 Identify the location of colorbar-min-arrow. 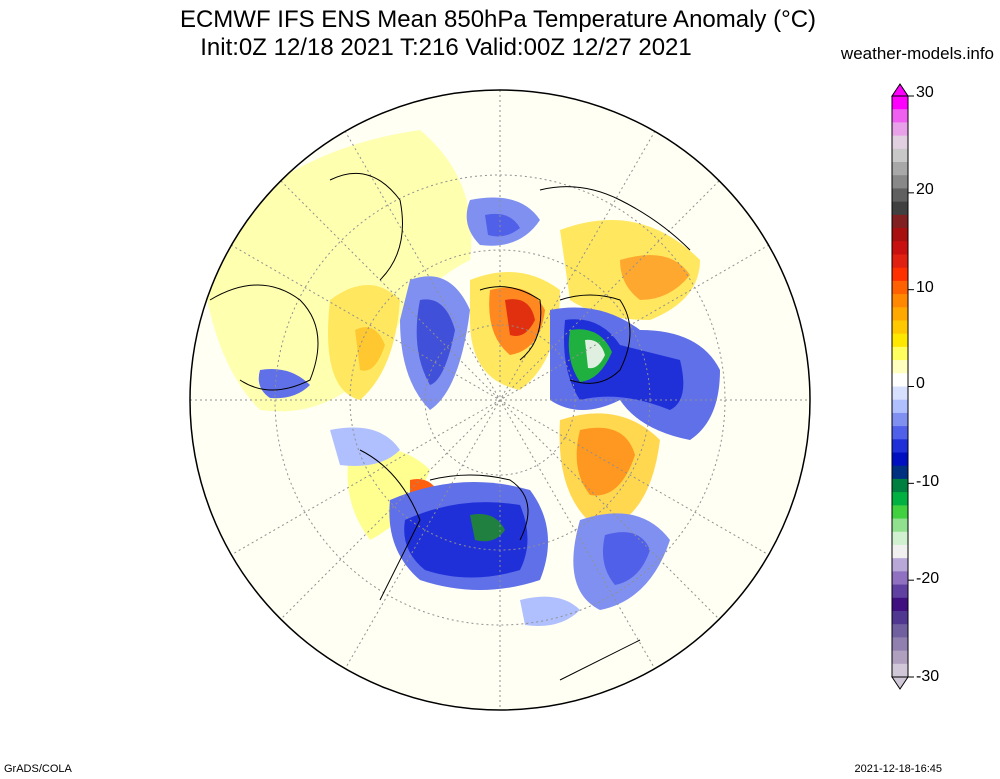
(900, 683).